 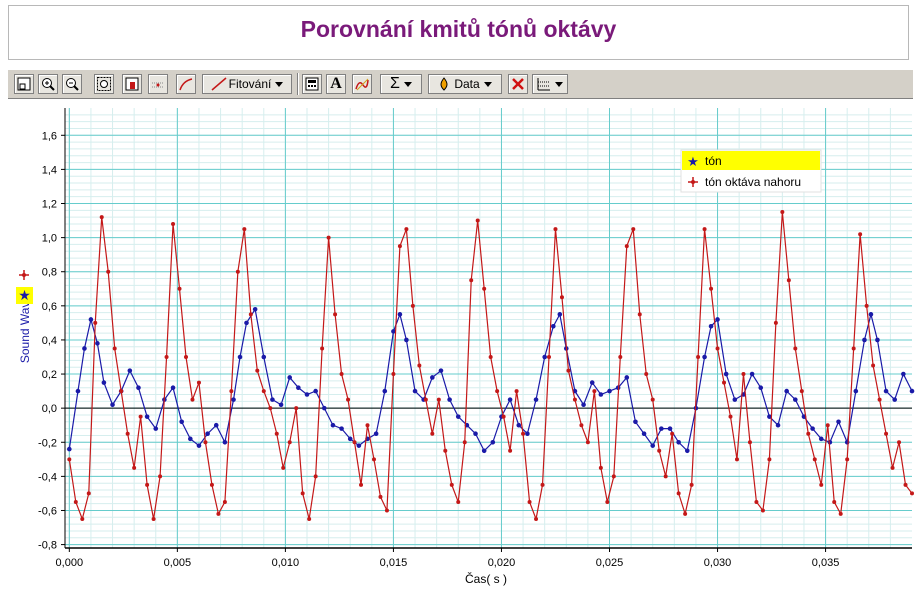 I want to click on autoscale-icon, so click(x=24, y=84).